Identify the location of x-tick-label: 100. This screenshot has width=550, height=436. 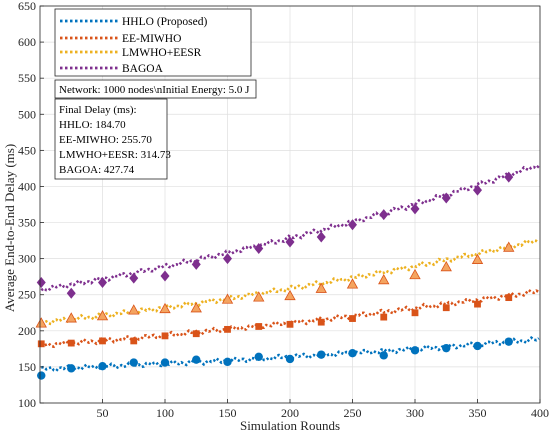
(165, 413).